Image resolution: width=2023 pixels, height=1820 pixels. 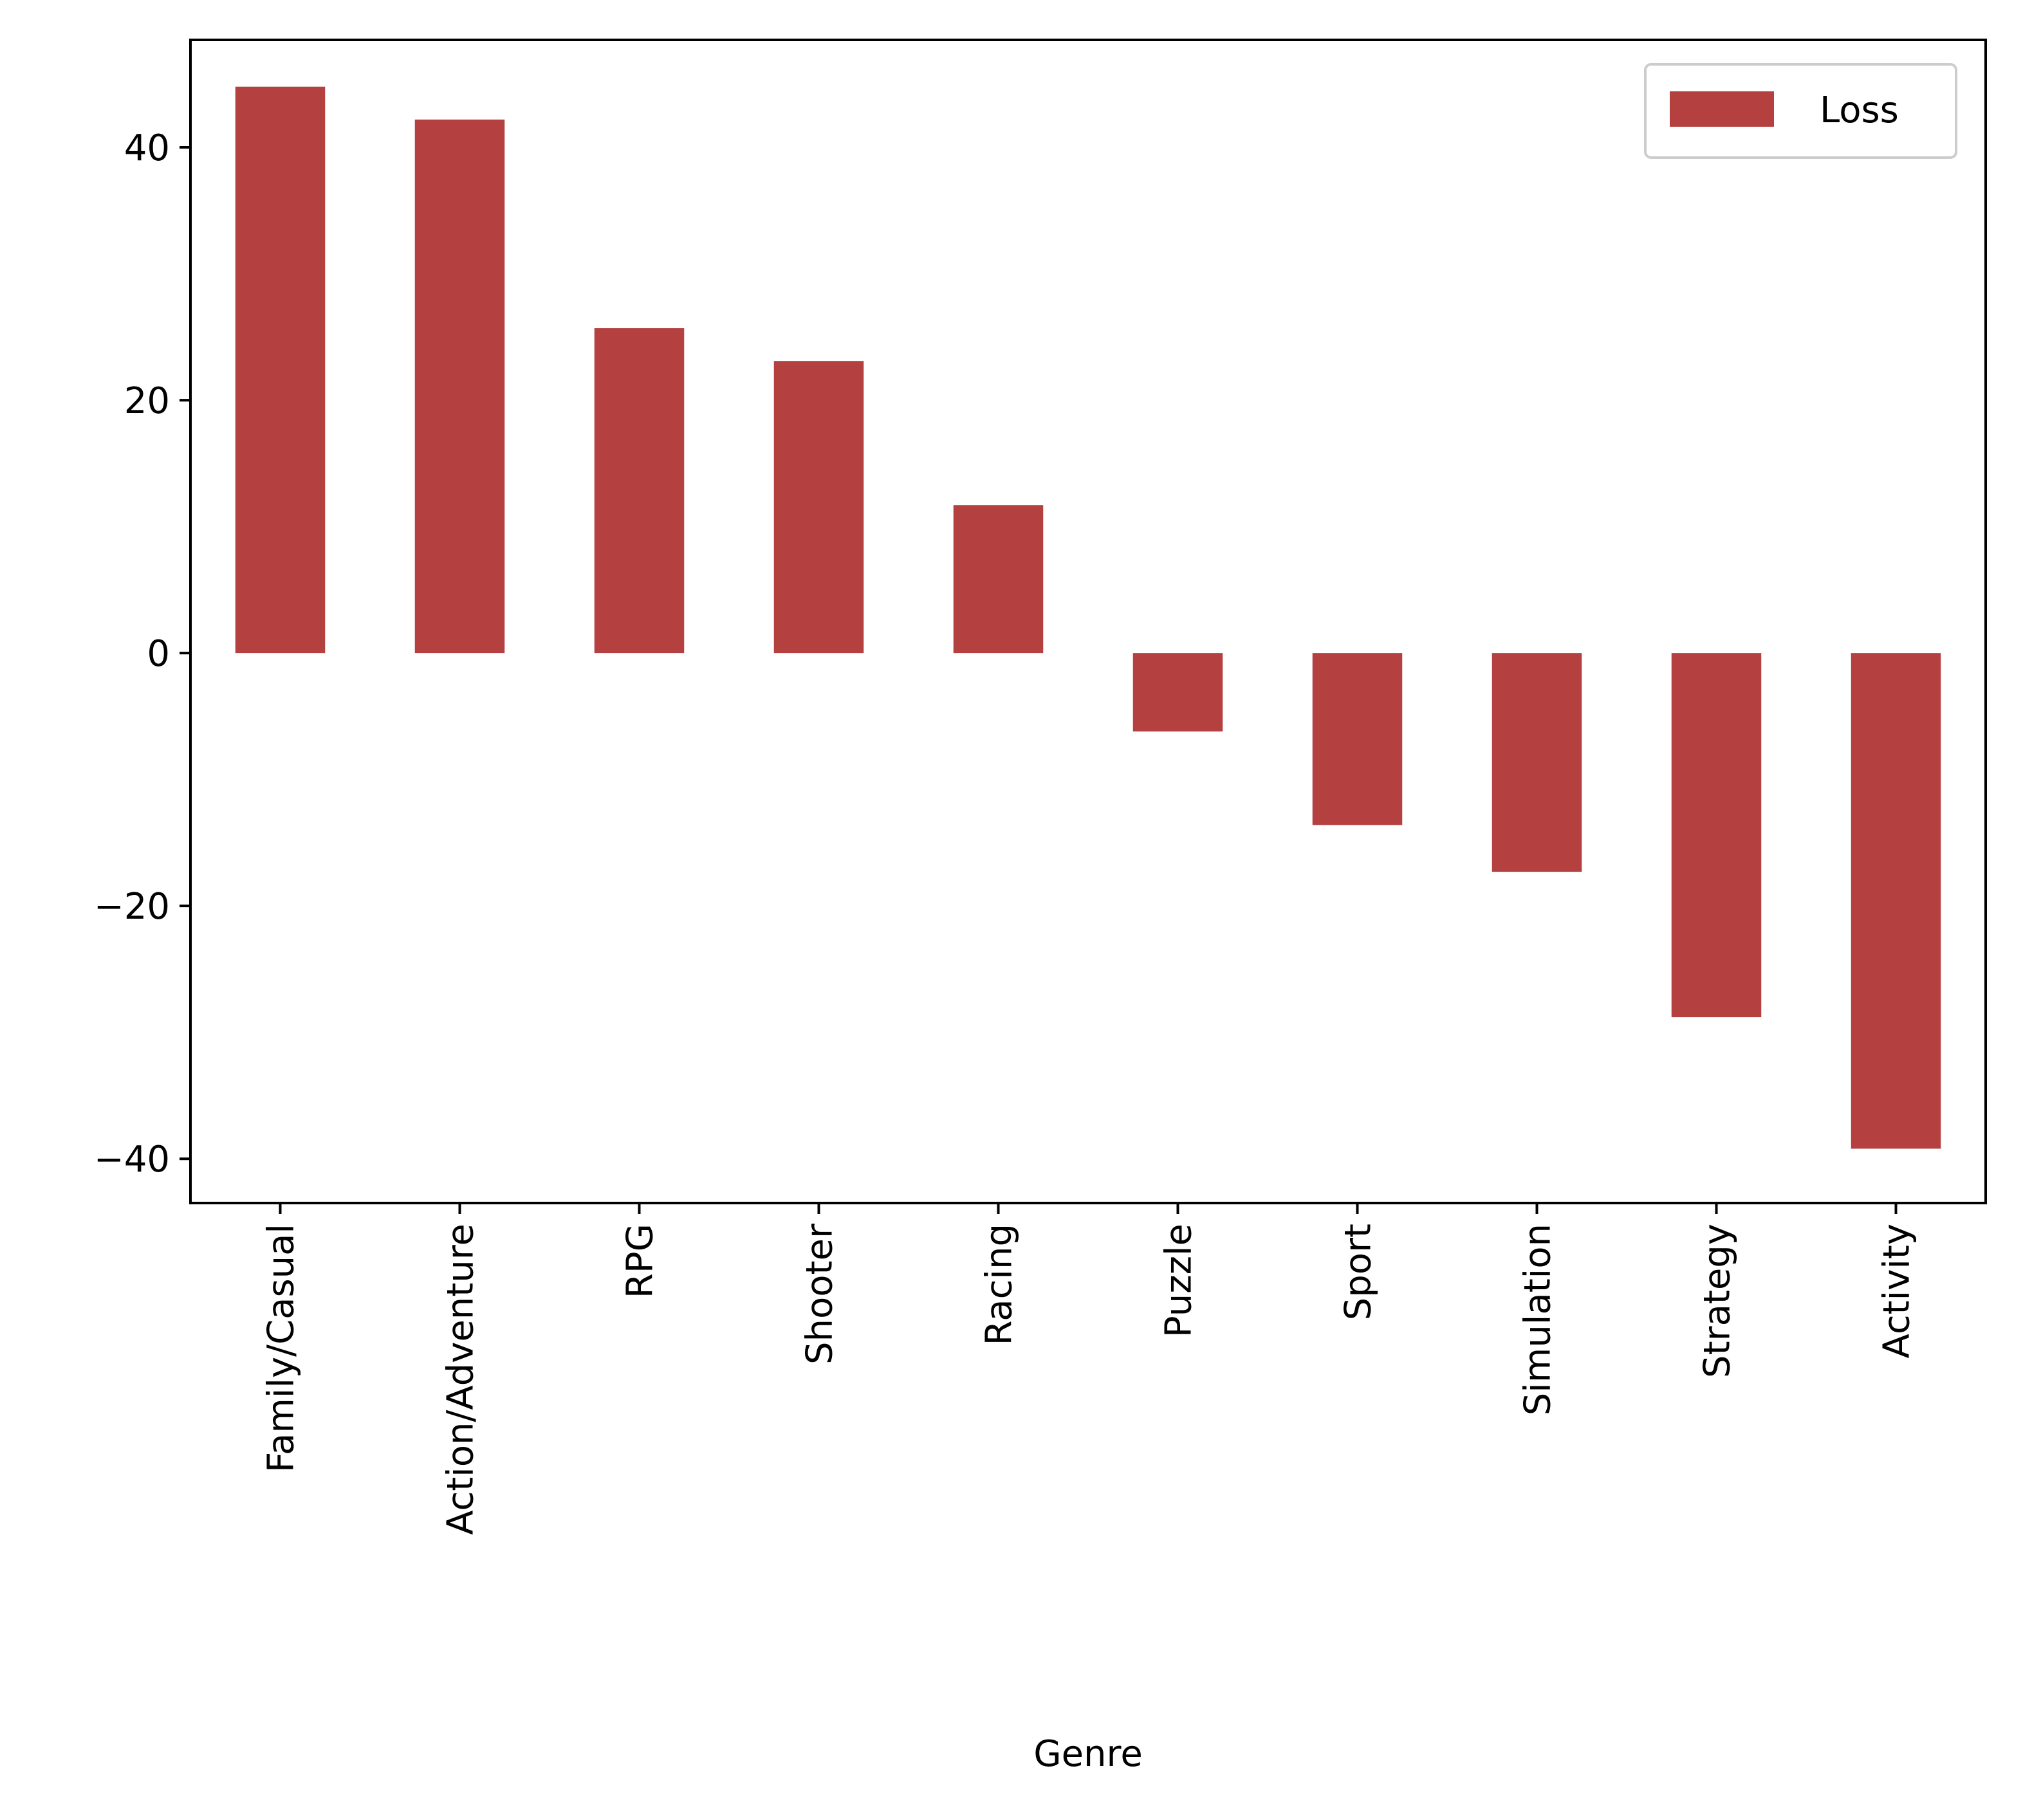 I want to click on bar-racing, so click(x=998, y=579).